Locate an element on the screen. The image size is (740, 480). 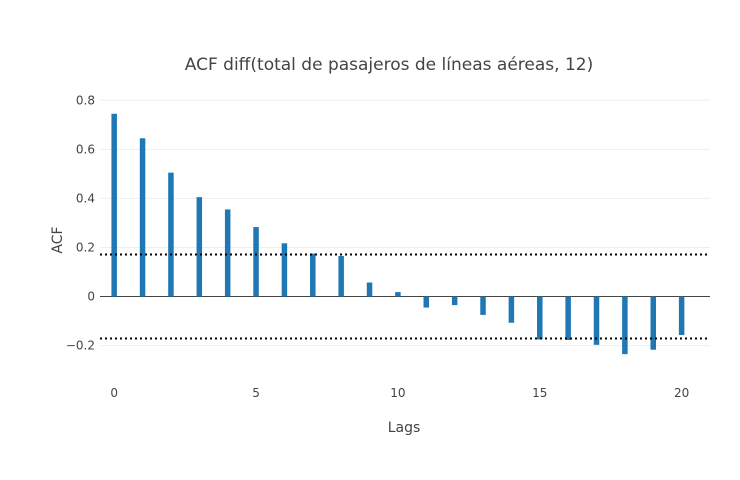
y-tick-label: 0.6 is located at coordinates (85, 149).